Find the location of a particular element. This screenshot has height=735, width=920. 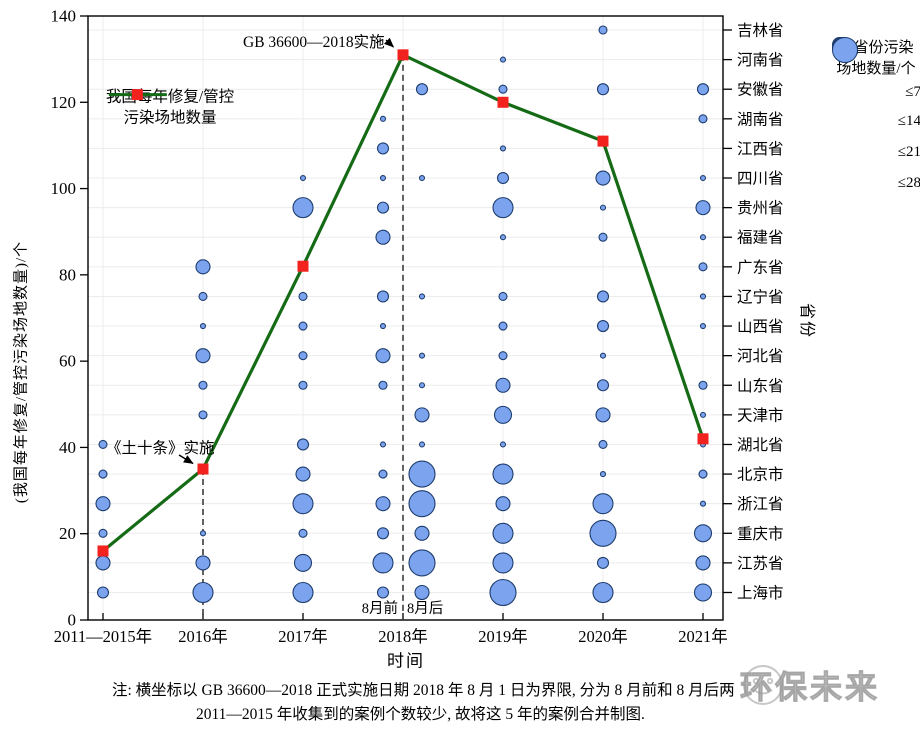

bubble-2017年-浙江省 is located at coordinates (303, 504).